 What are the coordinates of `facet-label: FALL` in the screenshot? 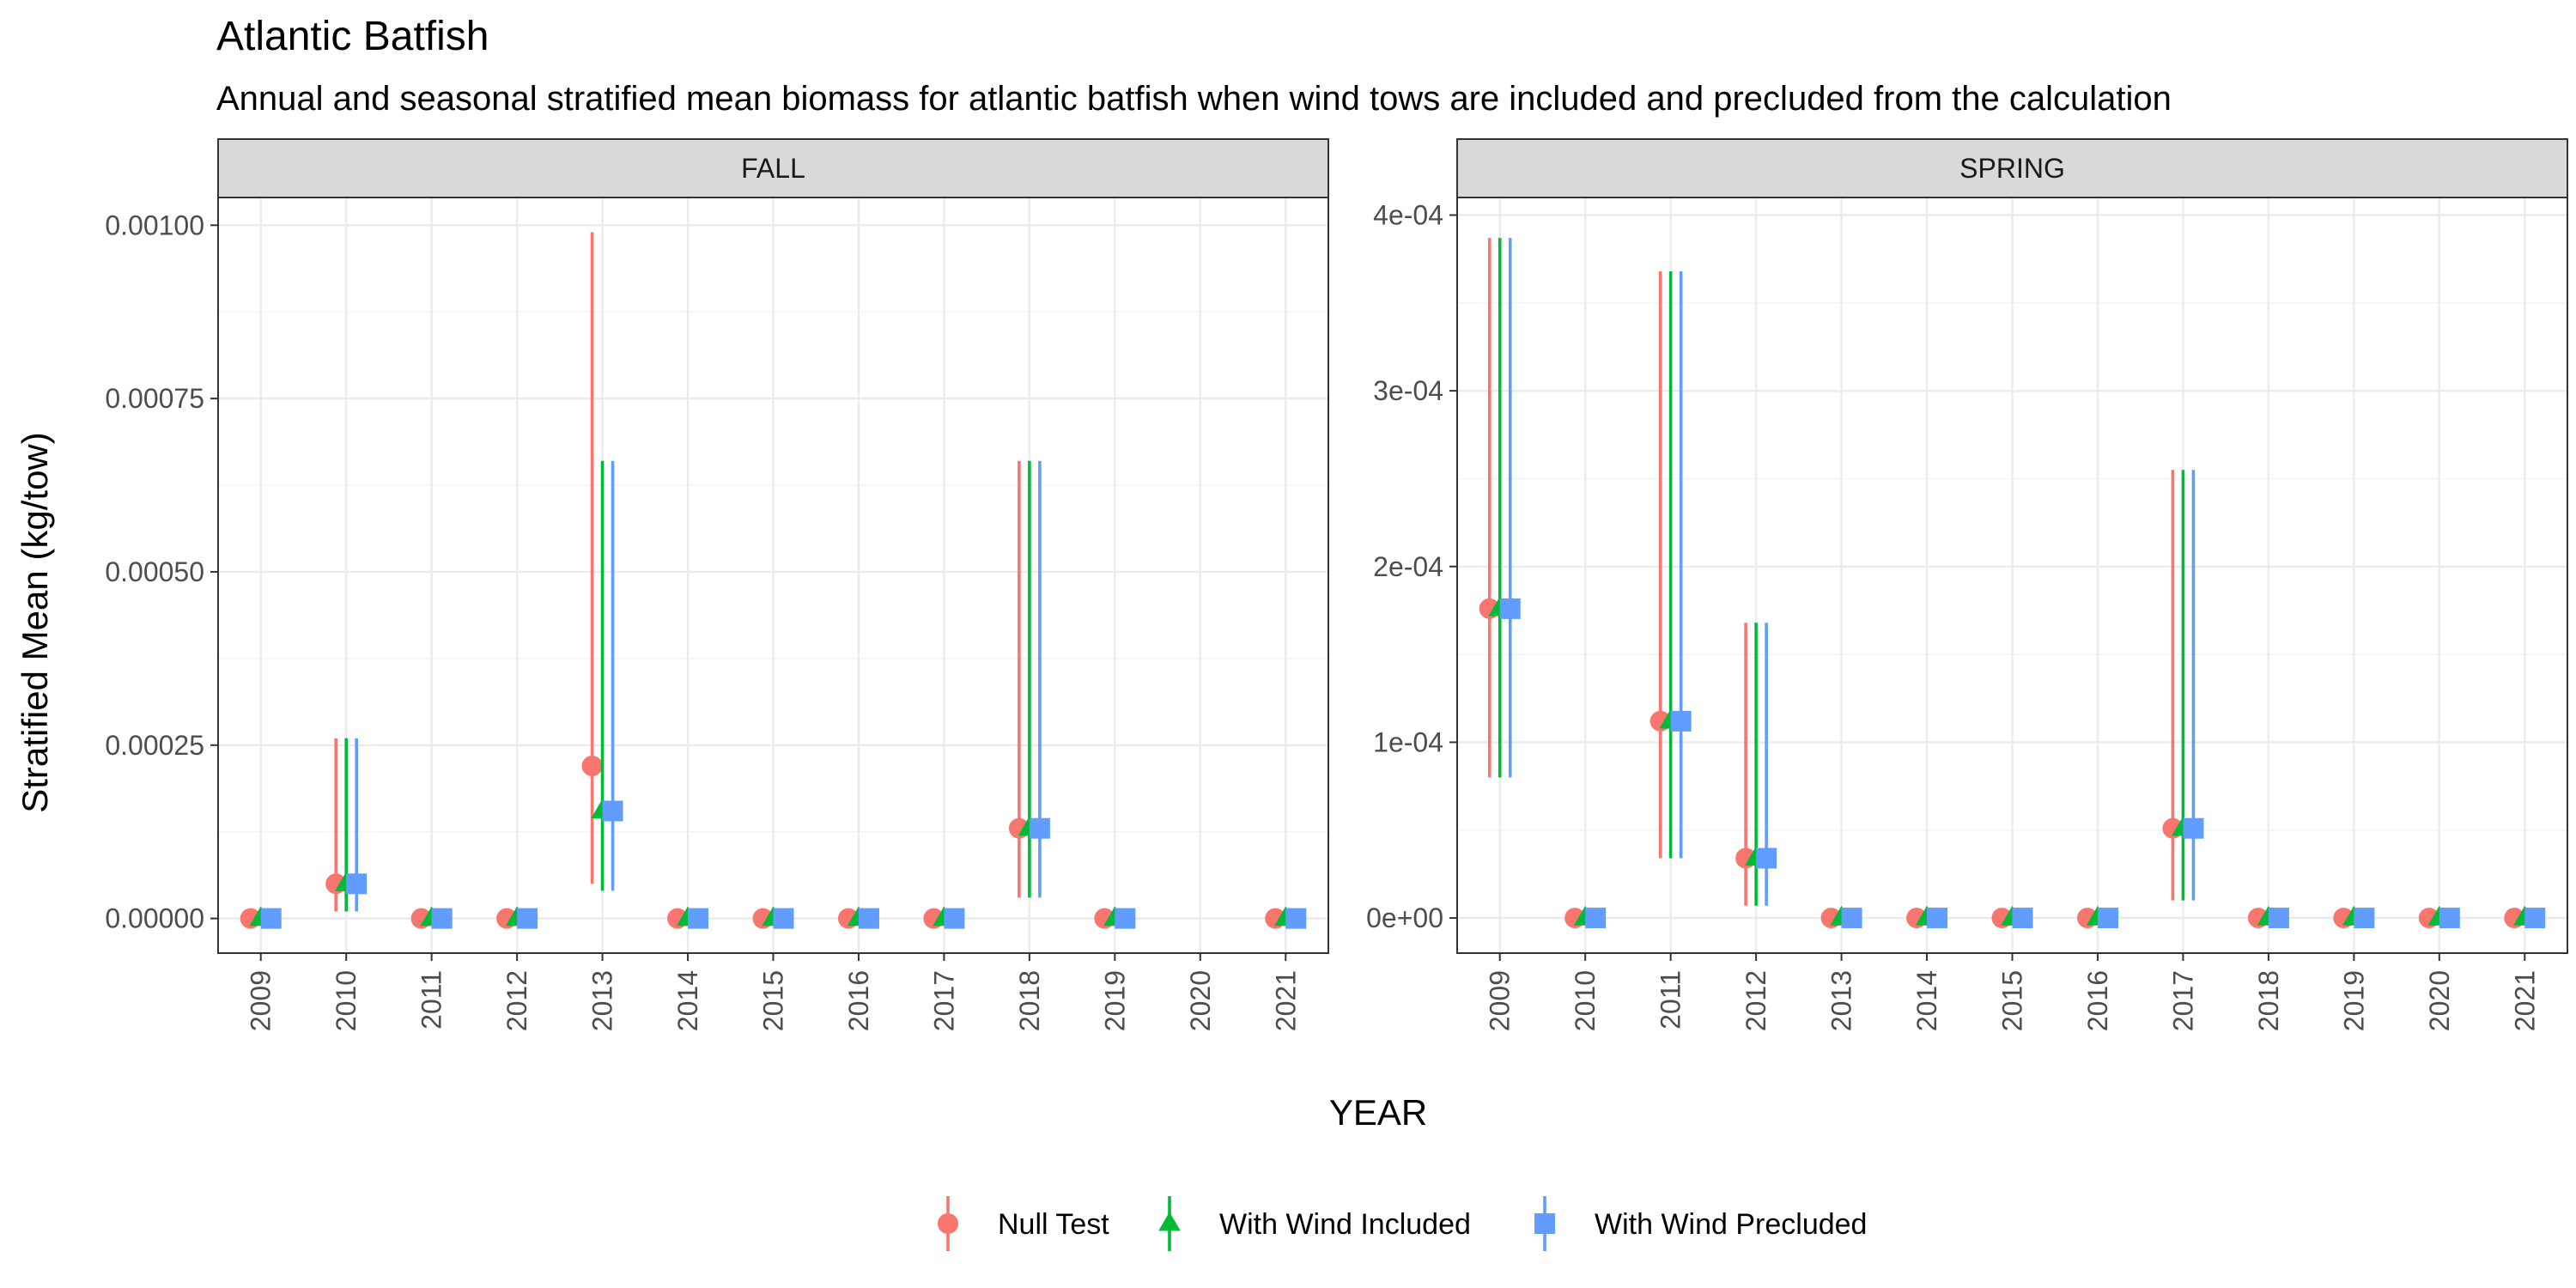 It's located at (773, 169).